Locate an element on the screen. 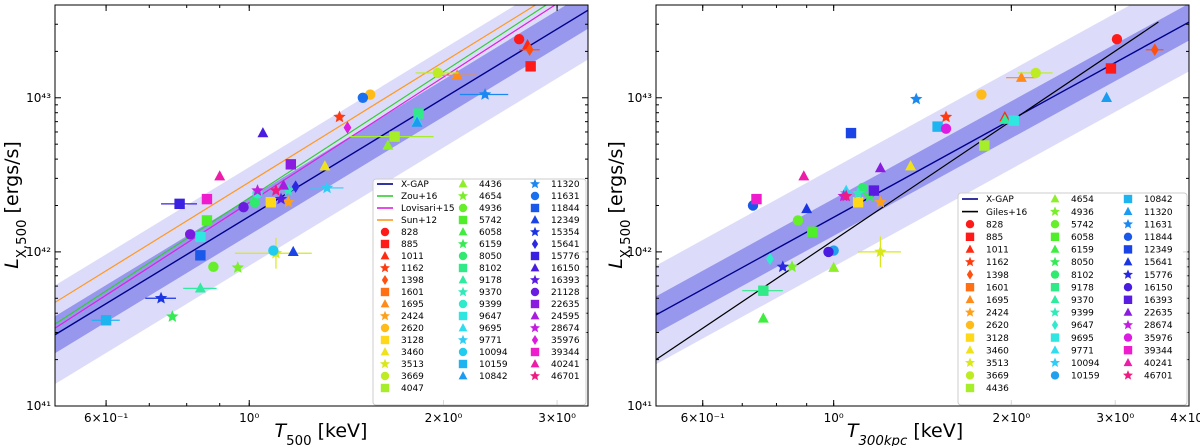 The width and height of the screenshot is (1200, 446). legend-label: 2424 is located at coordinates (997, 314).